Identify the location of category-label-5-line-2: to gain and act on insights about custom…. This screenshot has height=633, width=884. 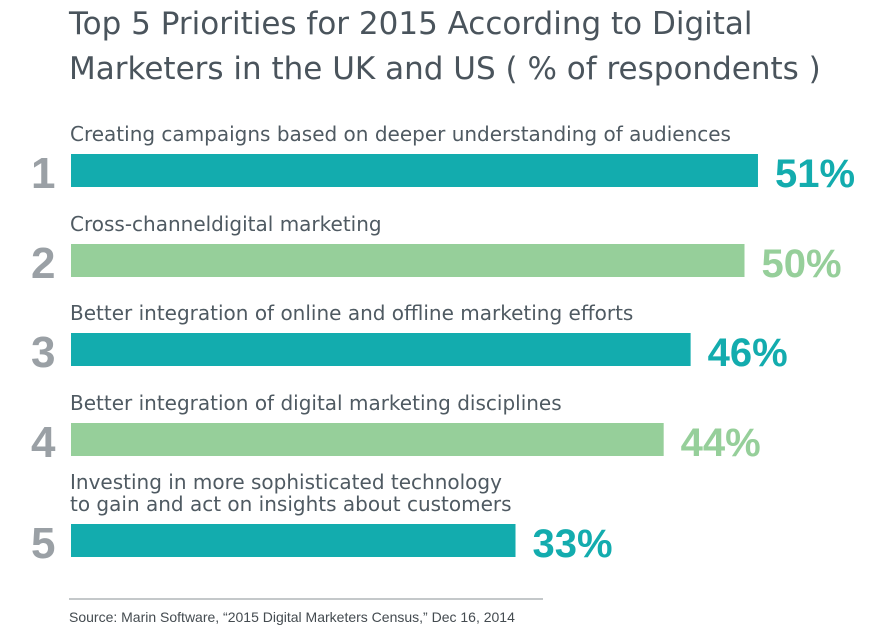
(291, 504).